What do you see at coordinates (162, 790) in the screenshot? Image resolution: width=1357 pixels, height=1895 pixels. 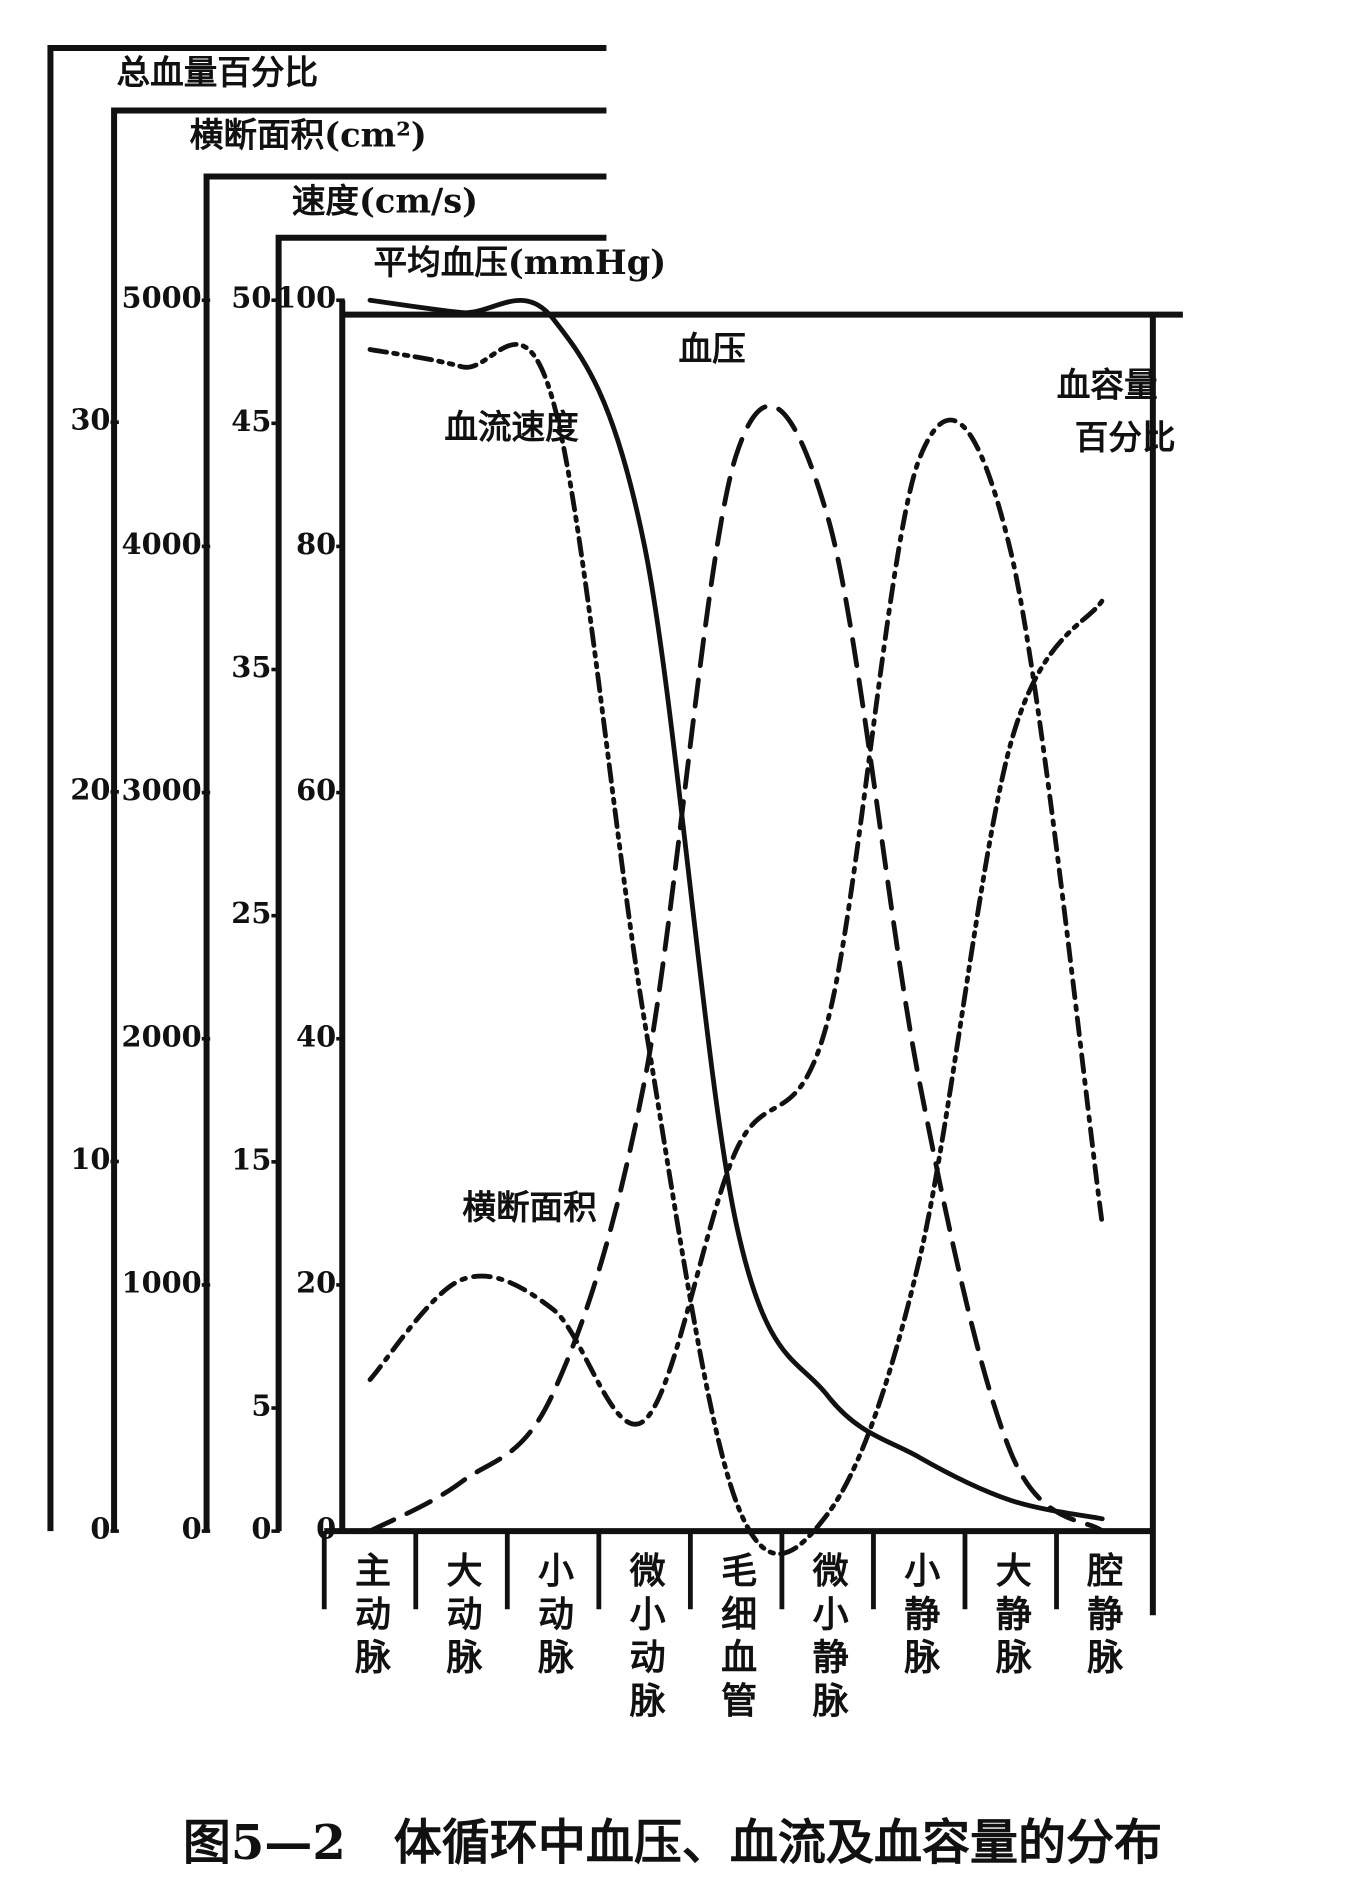 I see `y-tick-label: 3000` at bounding box center [162, 790].